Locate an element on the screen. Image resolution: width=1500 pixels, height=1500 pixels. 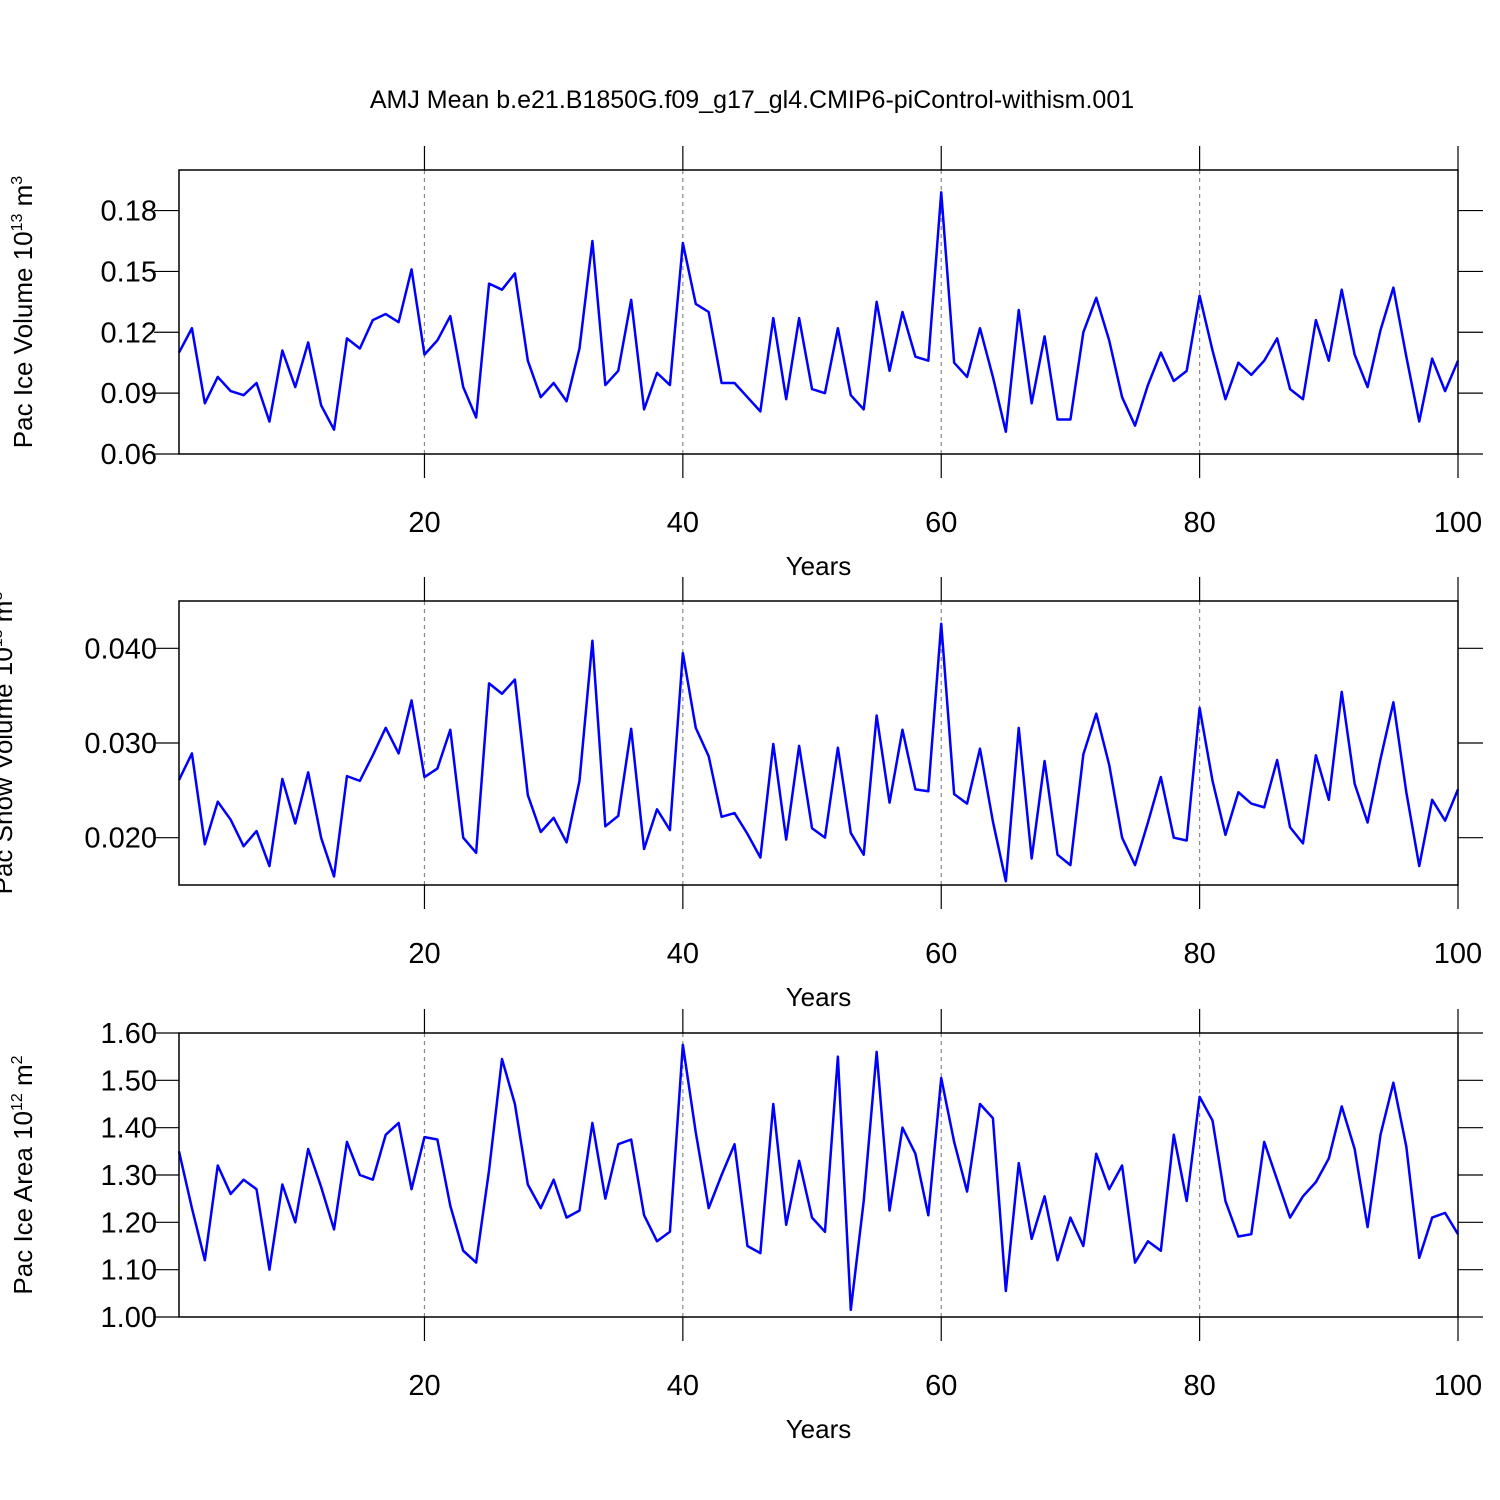
y-axis-label: Pac Ice Volume 1013 m3 is located at coordinates (23, 312).